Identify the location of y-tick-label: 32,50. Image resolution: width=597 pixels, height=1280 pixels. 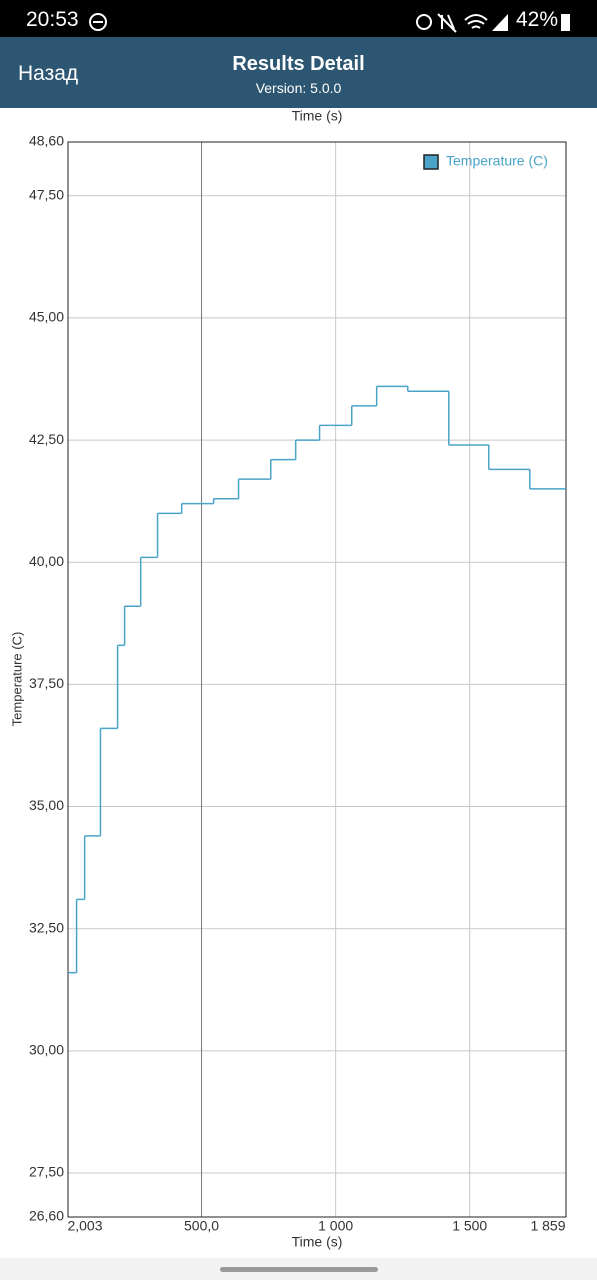
(46, 927).